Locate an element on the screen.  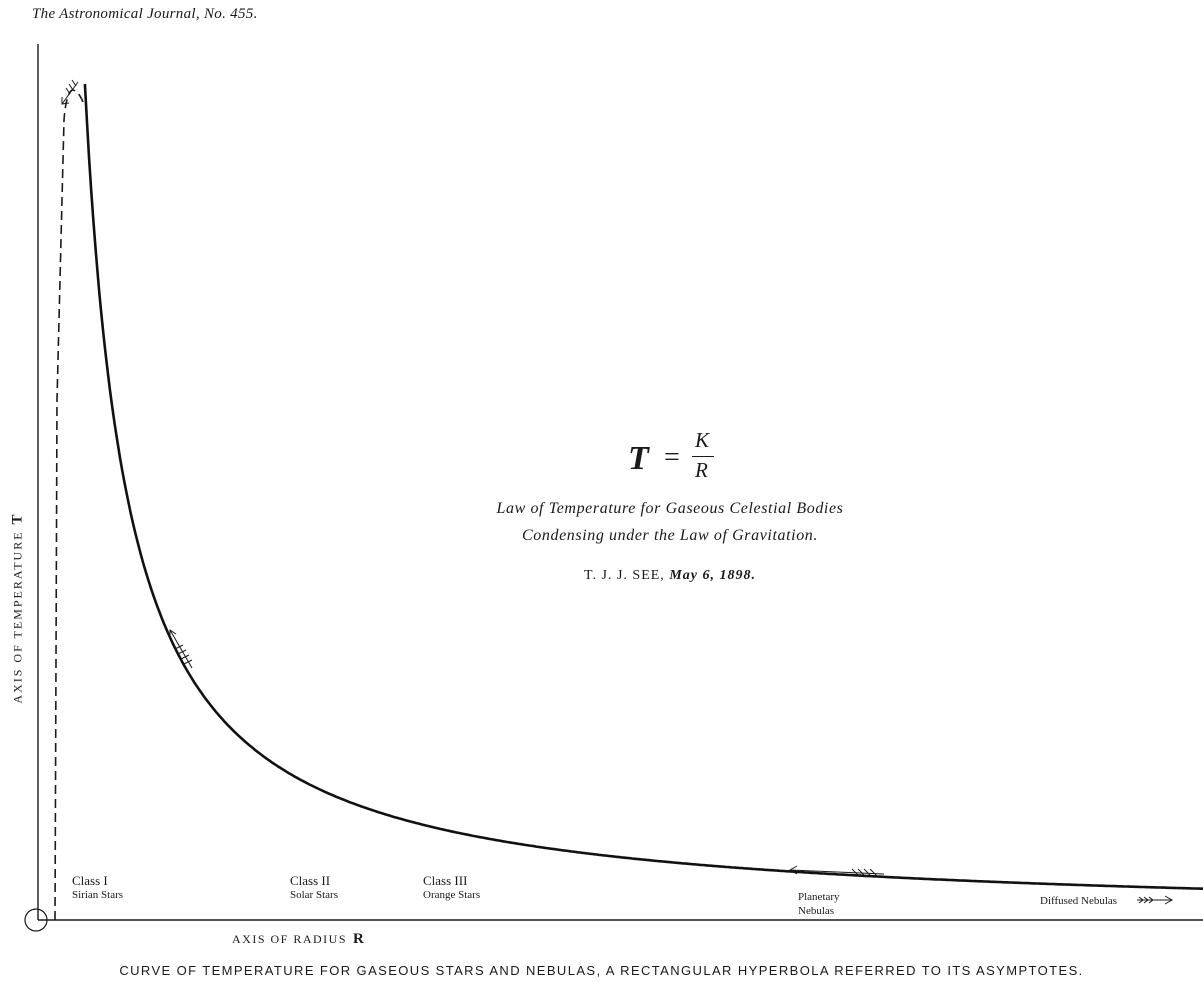
y-axis-label: AXIS OF TEMPERATURE T is located at coordinates (18, 607).